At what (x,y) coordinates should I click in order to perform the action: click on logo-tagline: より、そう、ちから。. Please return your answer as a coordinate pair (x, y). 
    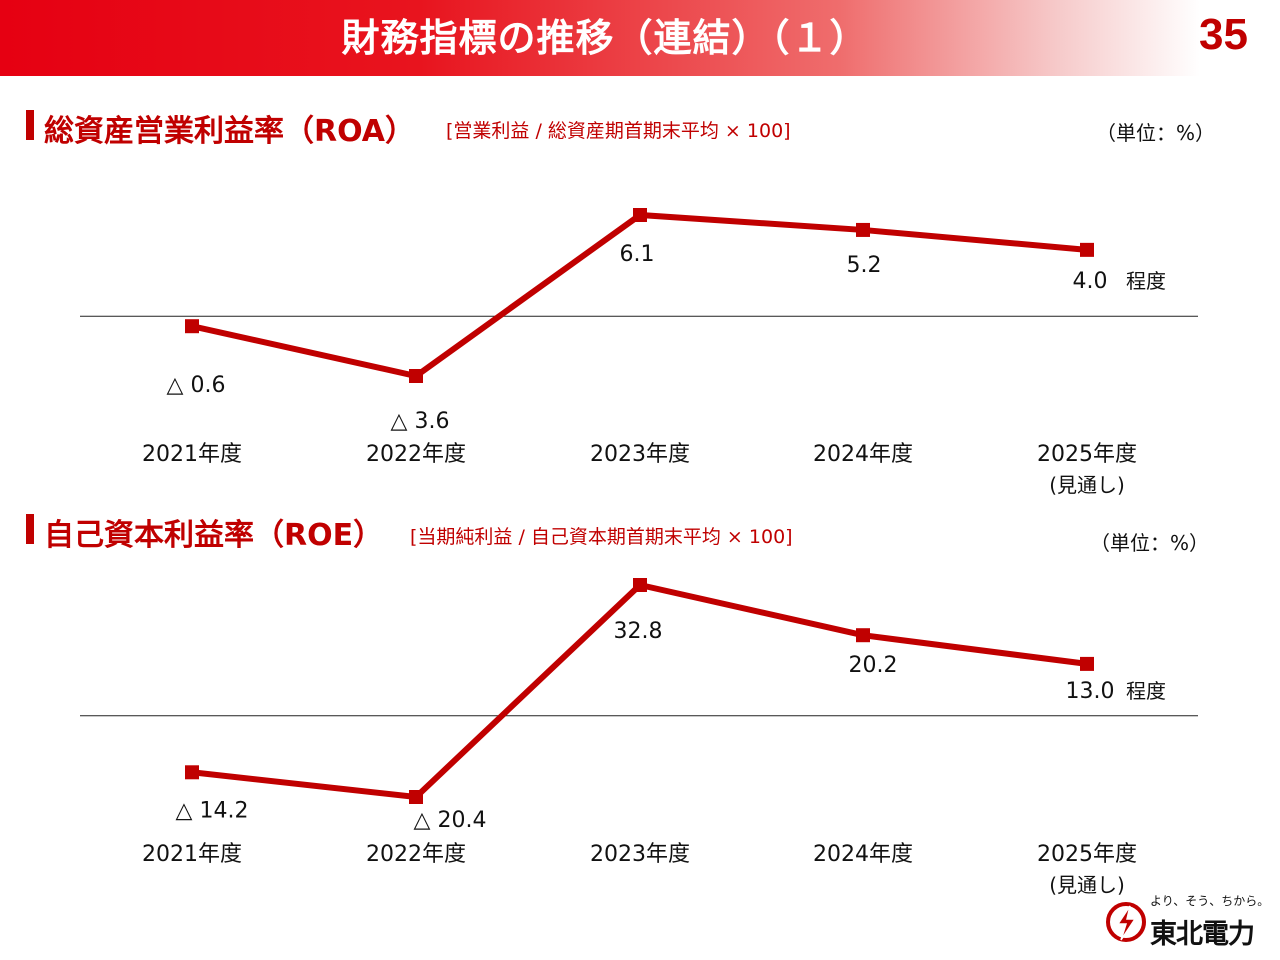
    Looking at the image, I should click on (1210, 901).